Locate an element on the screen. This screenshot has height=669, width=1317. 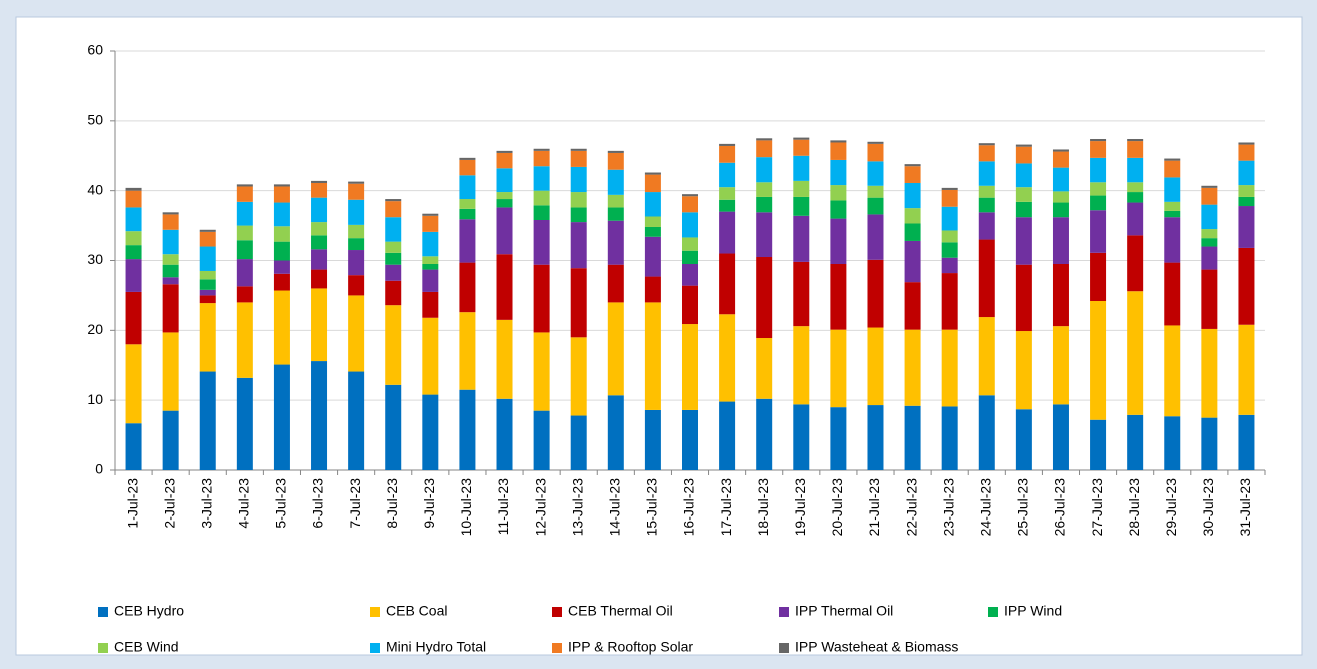
y-tick-label: 50 is located at coordinates (95, 120).